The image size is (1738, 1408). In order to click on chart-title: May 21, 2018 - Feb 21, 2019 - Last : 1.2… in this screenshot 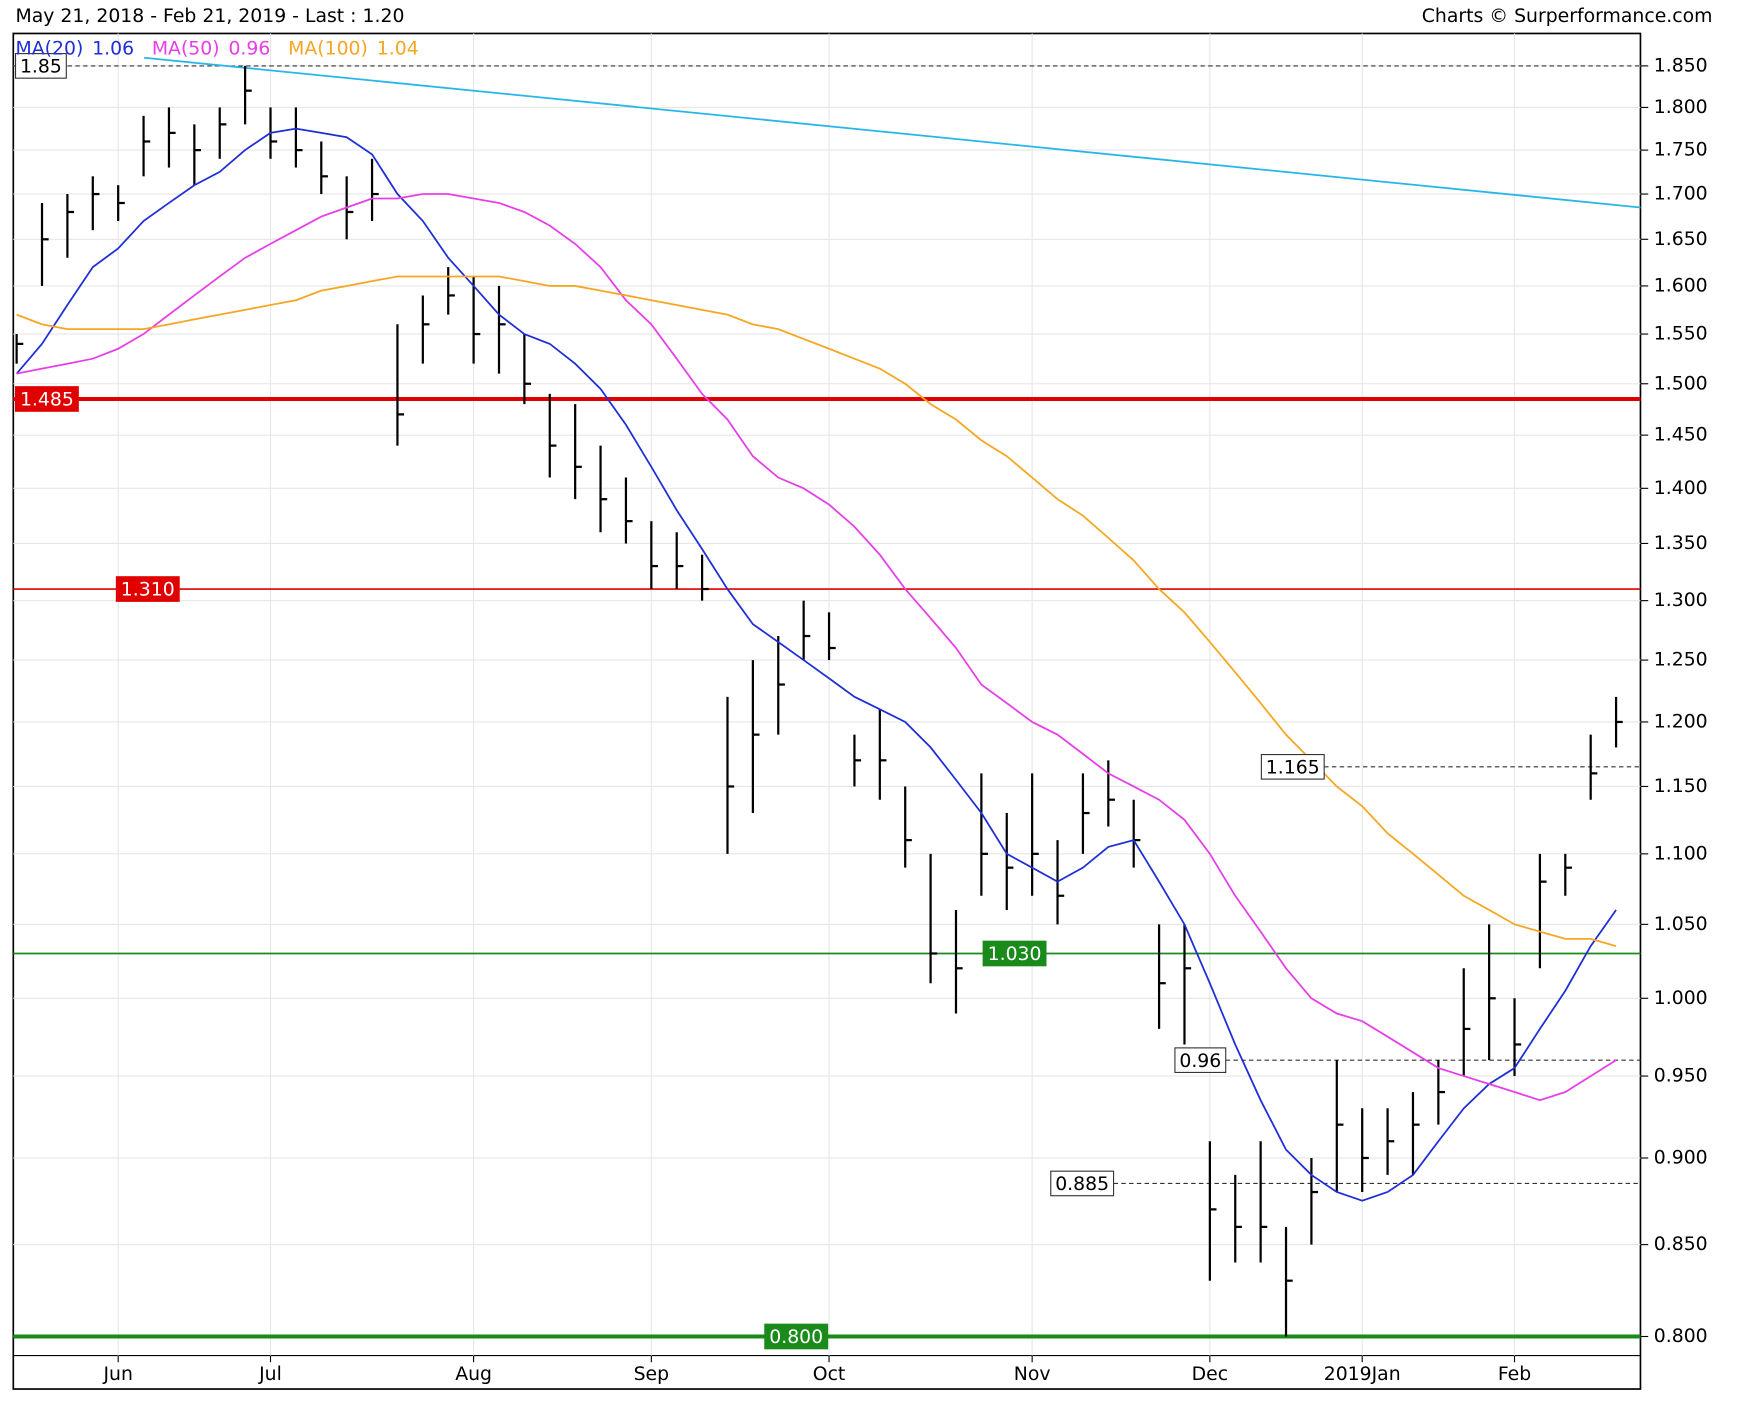, I will do `click(210, 16)`.